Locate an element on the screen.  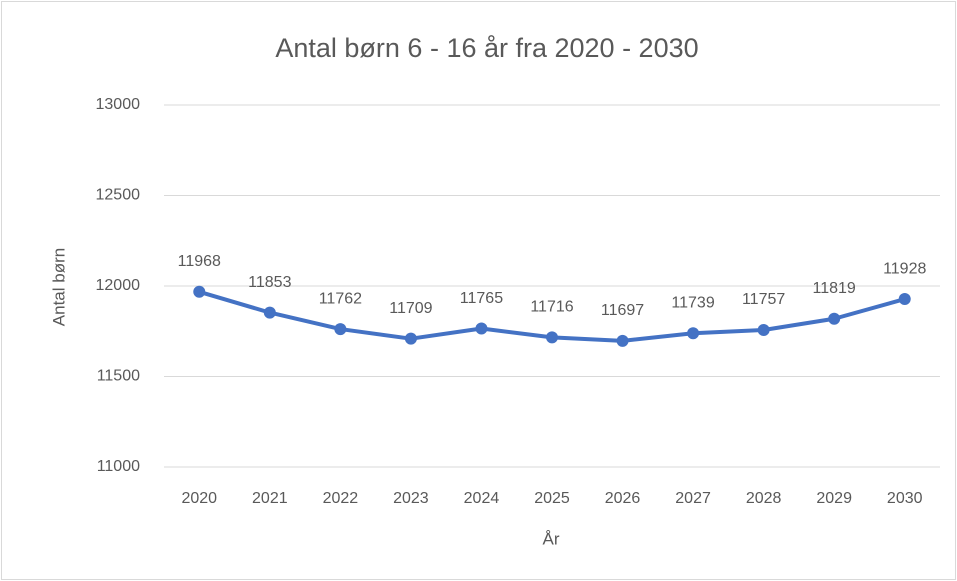
y-tick-label: 13000 is located at coordinates (118, 104).